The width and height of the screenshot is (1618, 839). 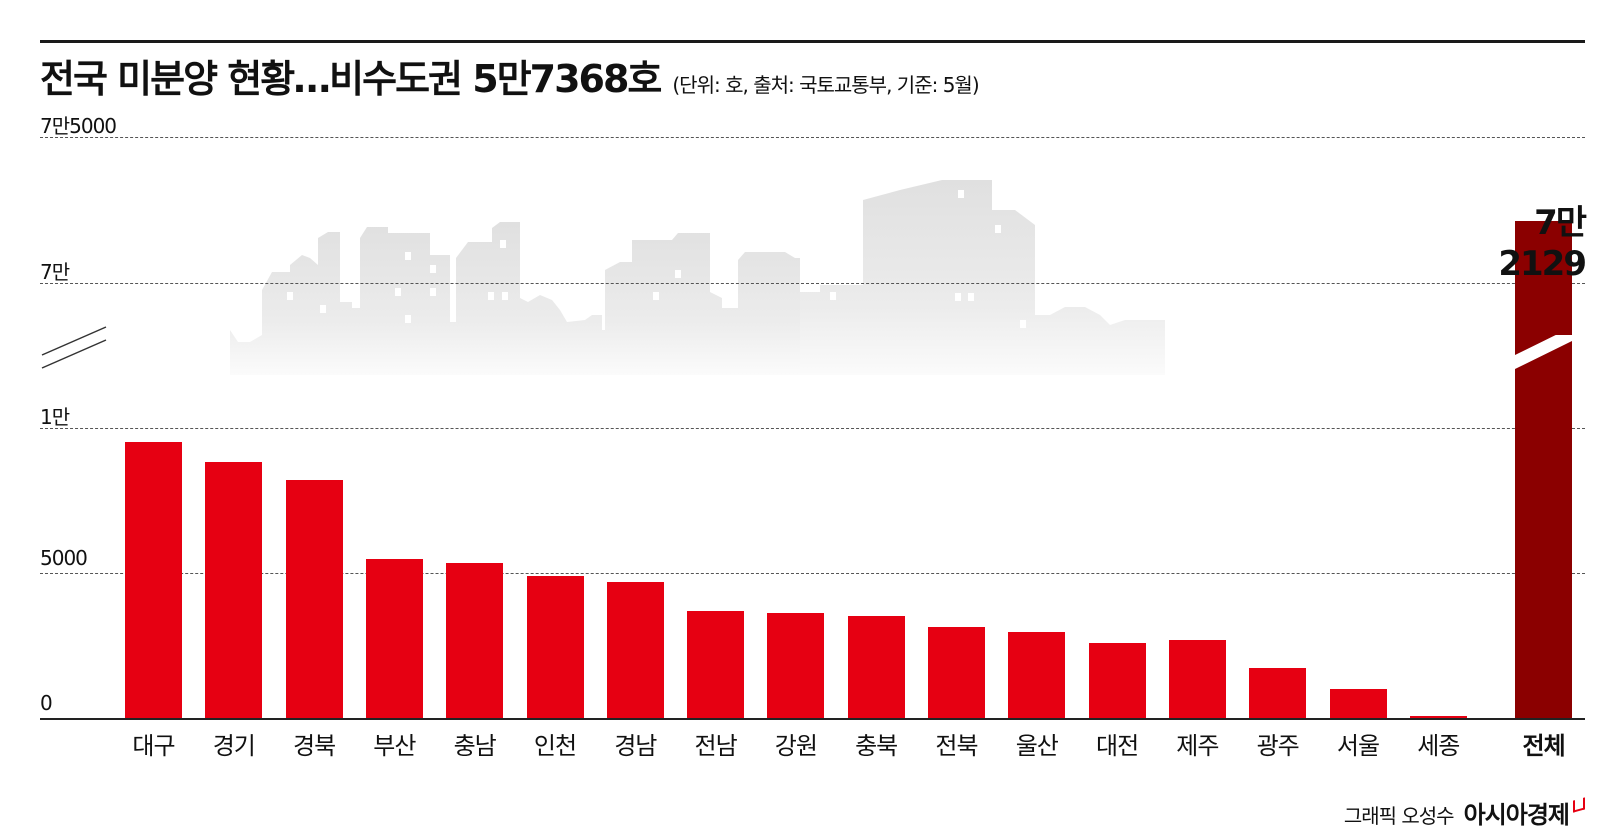 I want to click on x-tick-label: 전남, so click(x=716, y=746).